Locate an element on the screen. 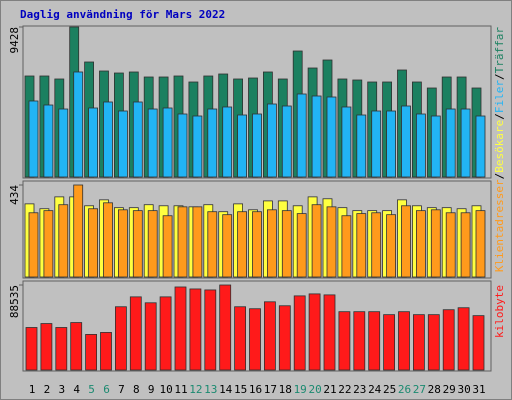  legend: Klientadresser/Besökare/Filer/Träffar is located at coordinates (499, 149).